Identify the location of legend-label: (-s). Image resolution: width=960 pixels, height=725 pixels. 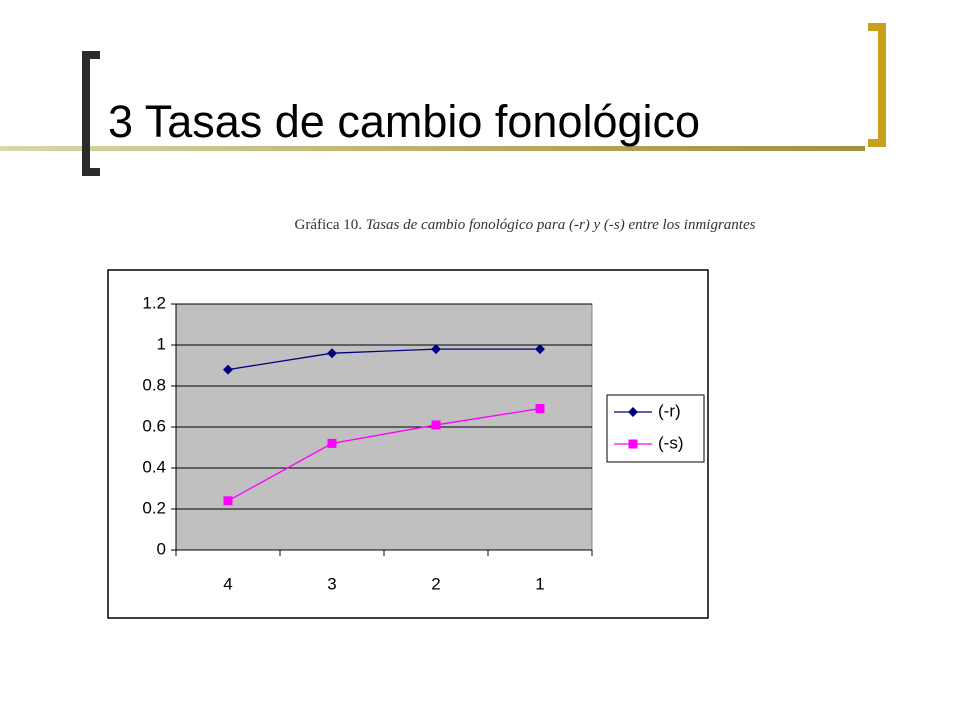
(670, 442).